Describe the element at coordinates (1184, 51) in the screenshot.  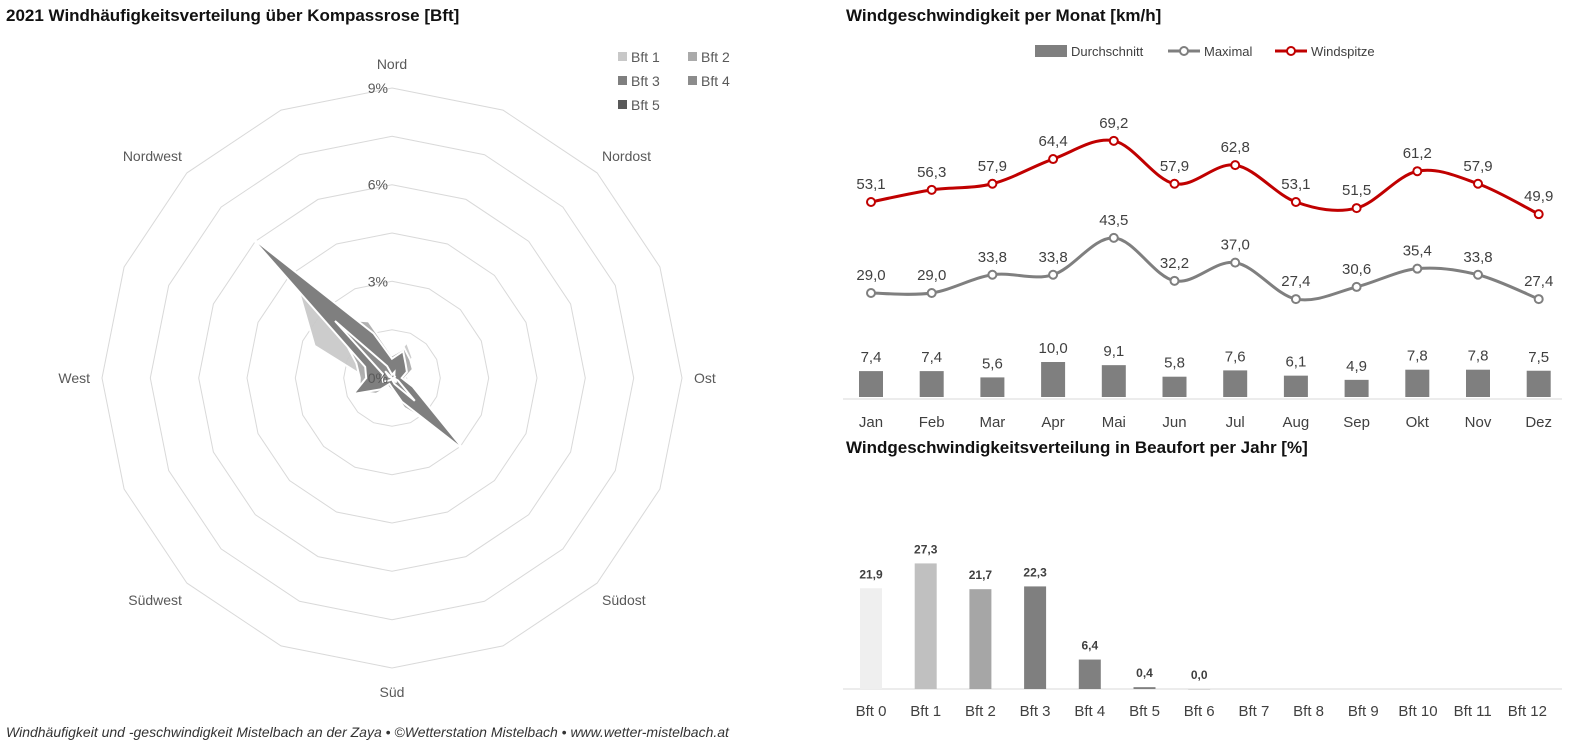
I see `legend-marker-maximal` at that location.